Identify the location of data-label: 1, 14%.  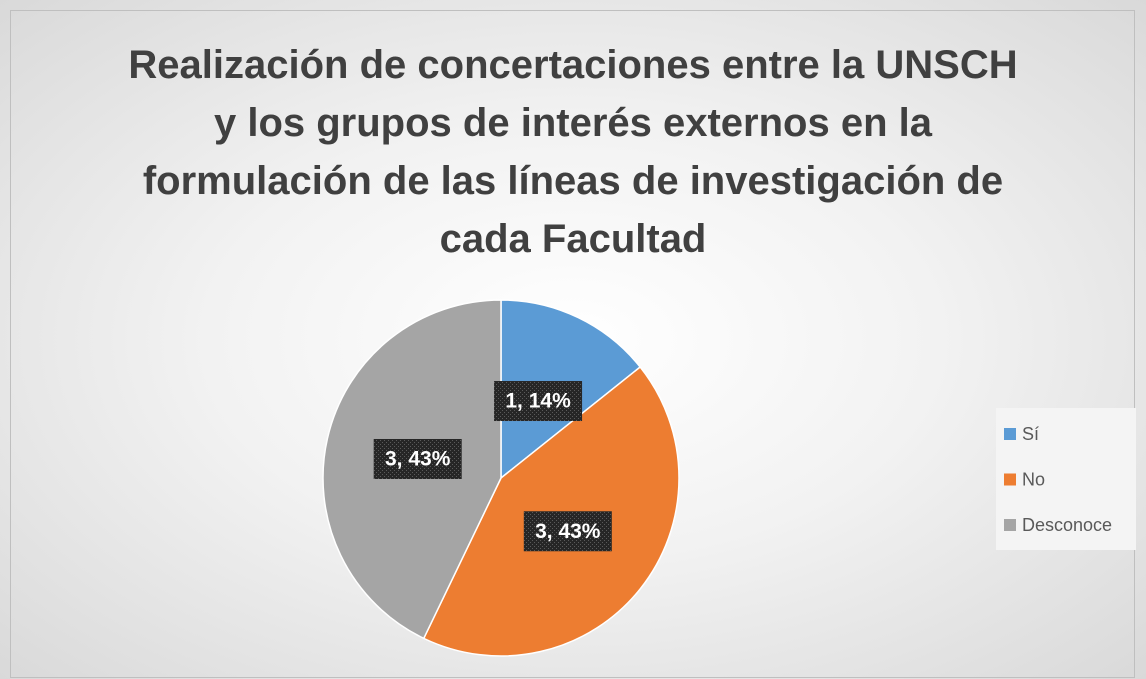
(538, 401).